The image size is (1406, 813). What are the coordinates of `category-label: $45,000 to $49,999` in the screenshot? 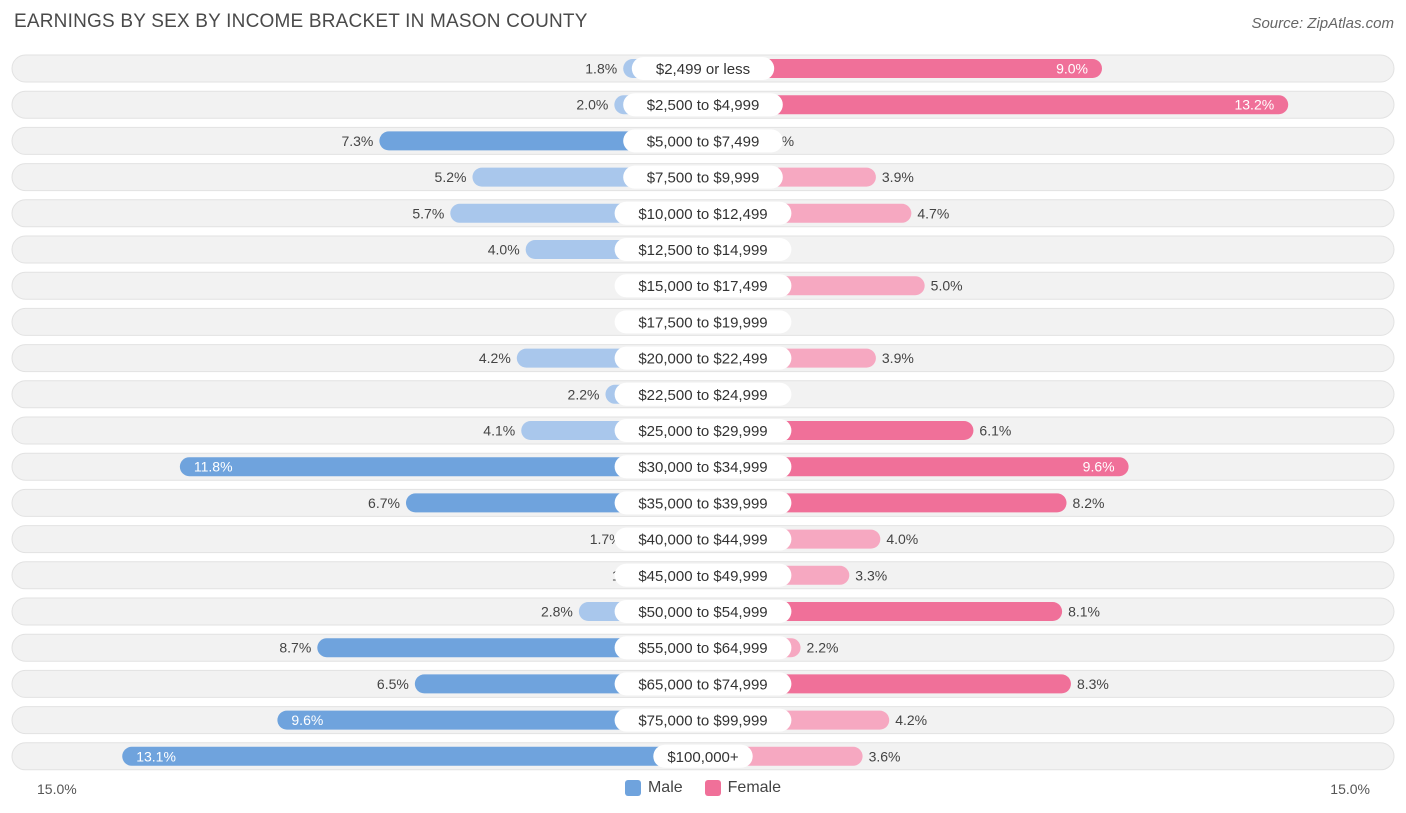 It's located at (702, 576).